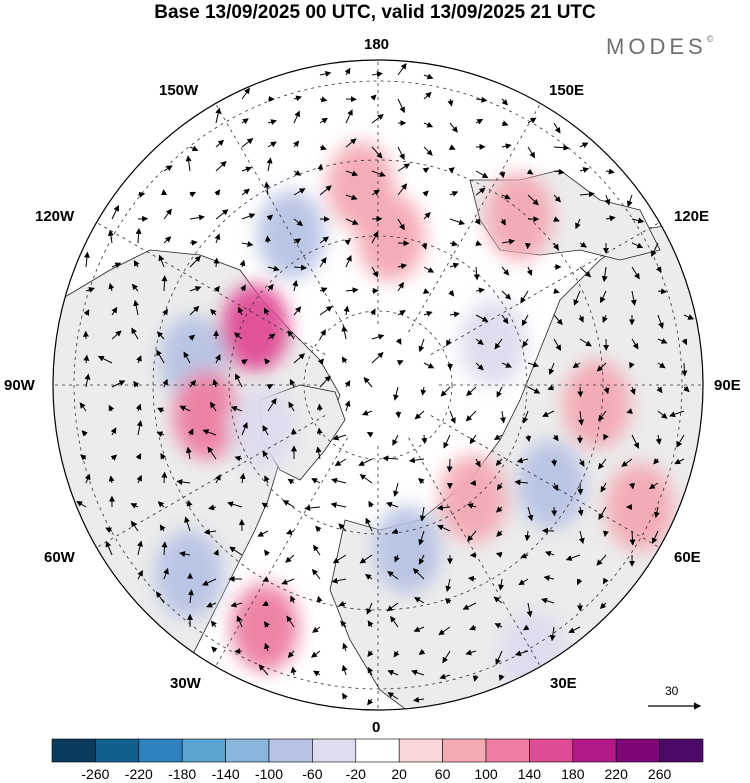 The image size is (750, 783). What do you see at coordinates (659, 774) in the screenshot?
I see `colorbar-tick-label: 260` at bounding box center [659, 774].